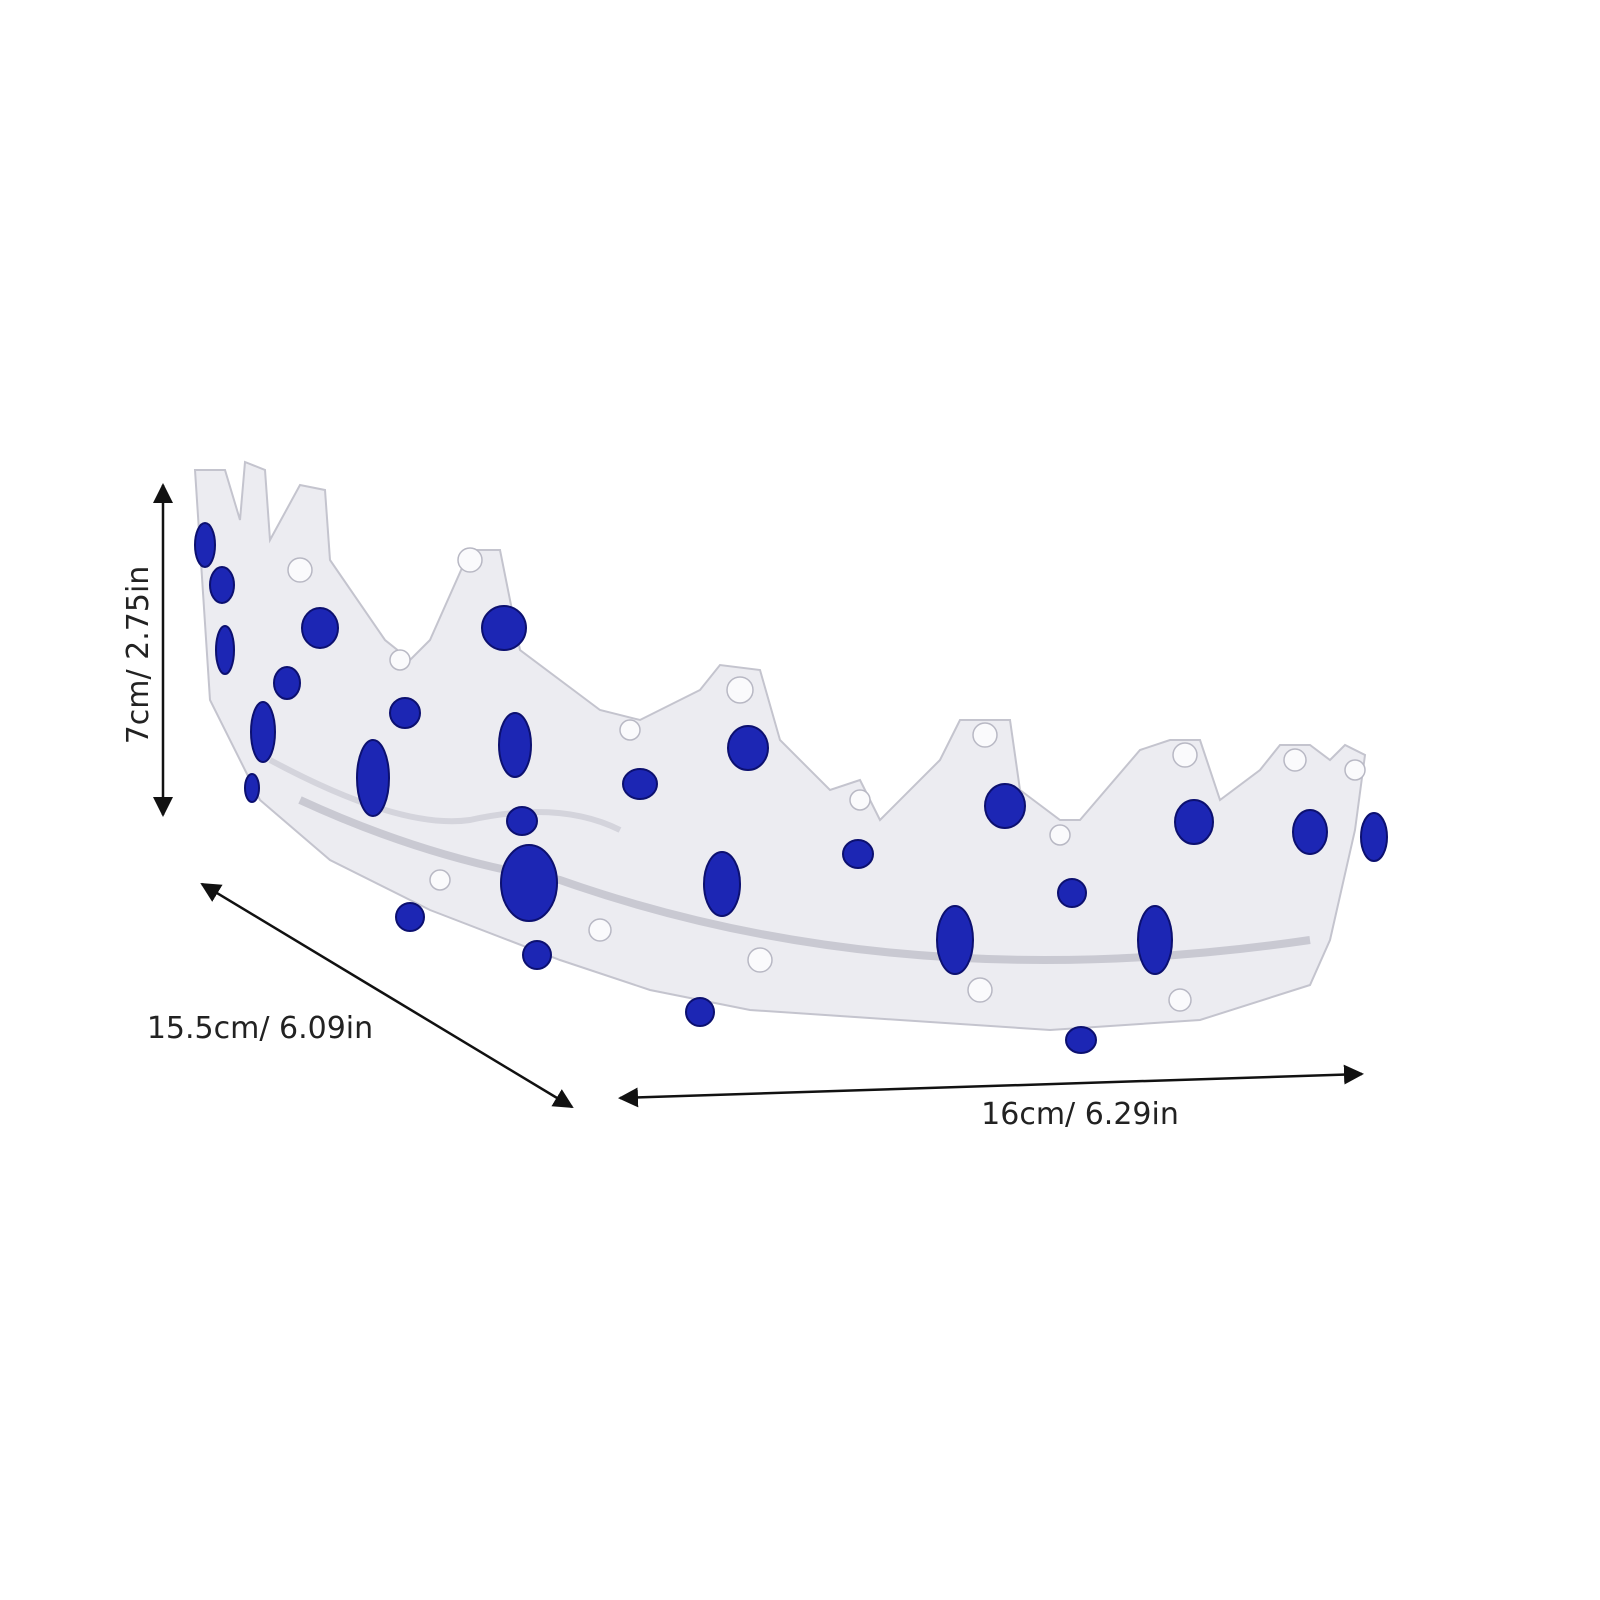  What do you see at coordinates (138, 655) in the screenshot?
I see `height-label: 7cm/ 2.75in` at bounding box center [138, 655].